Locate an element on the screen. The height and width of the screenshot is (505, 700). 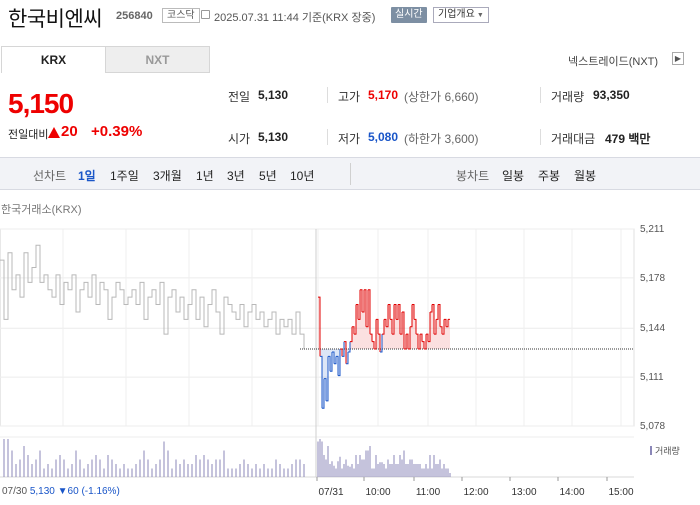
high-value: 5,170 is located at coordinates (383, 95).